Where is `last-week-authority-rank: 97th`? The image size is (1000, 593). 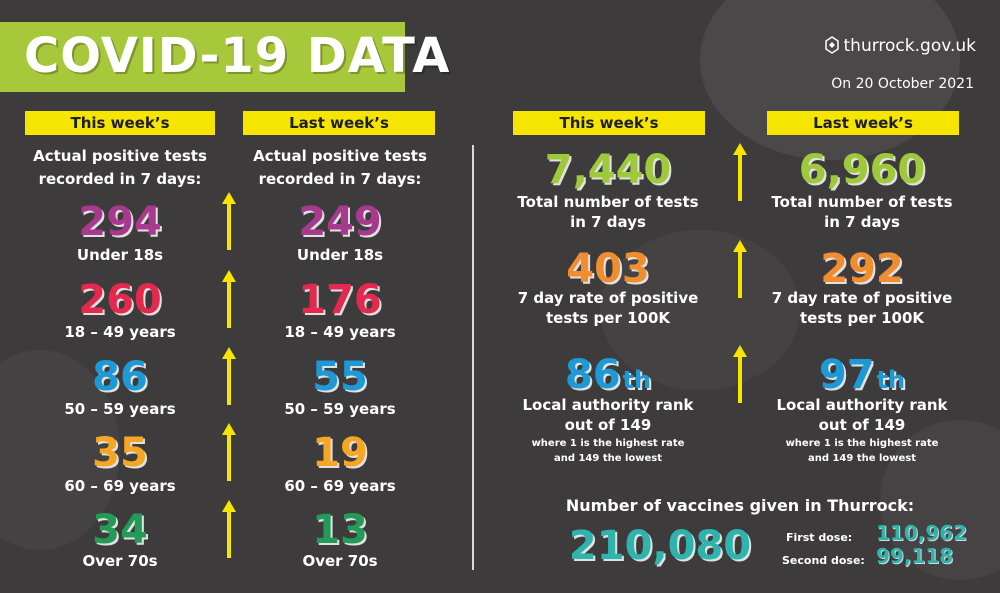 last-week-authority-rank: 97th is located at coordinates (862, 377).